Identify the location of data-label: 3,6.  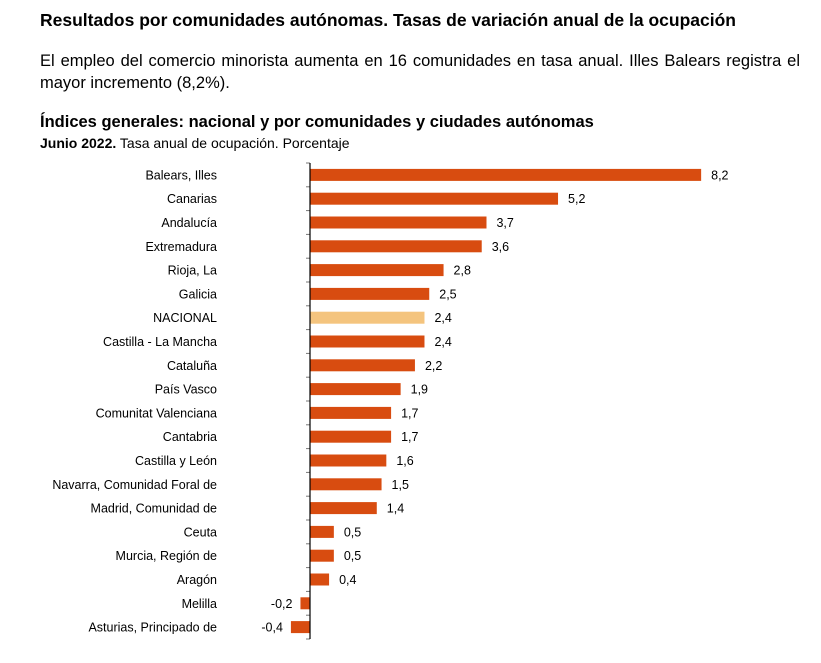
(500, 247).